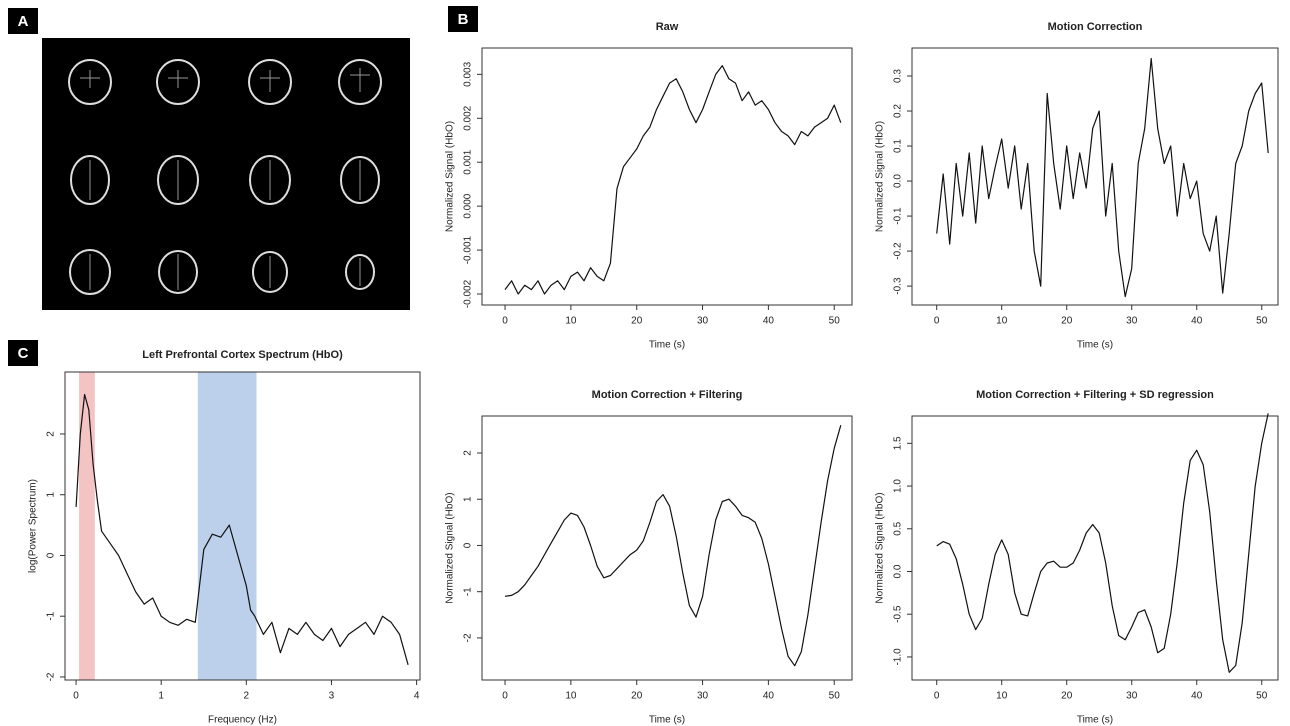 This screenshot has width=1290, height=726. What do you see at coordinates (468, 161) in the screenshot?
I see `y-tick-label: 0.001` at bounding box center [468, 161].